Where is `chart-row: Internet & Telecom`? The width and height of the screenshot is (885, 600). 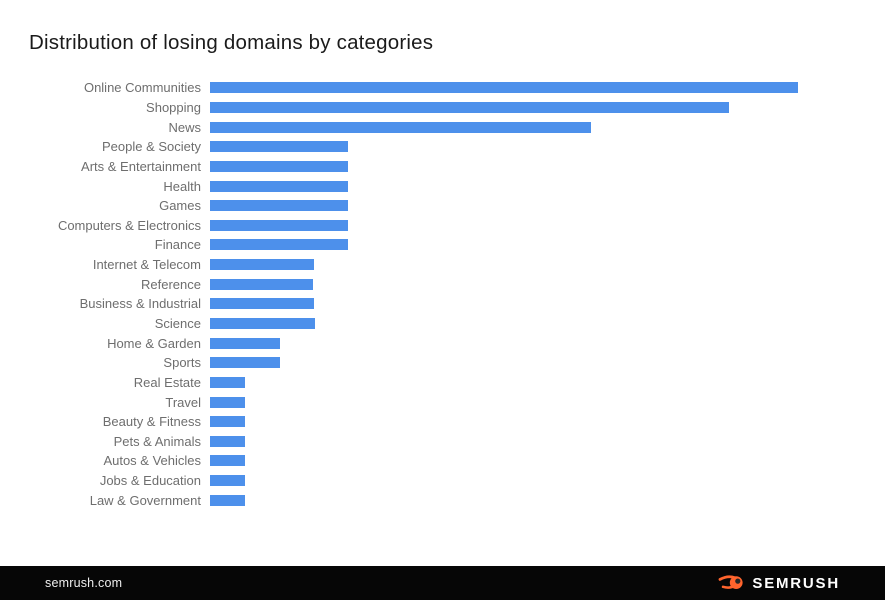
chart-row: Internet & Telecom is located at coordinates (442, 265).